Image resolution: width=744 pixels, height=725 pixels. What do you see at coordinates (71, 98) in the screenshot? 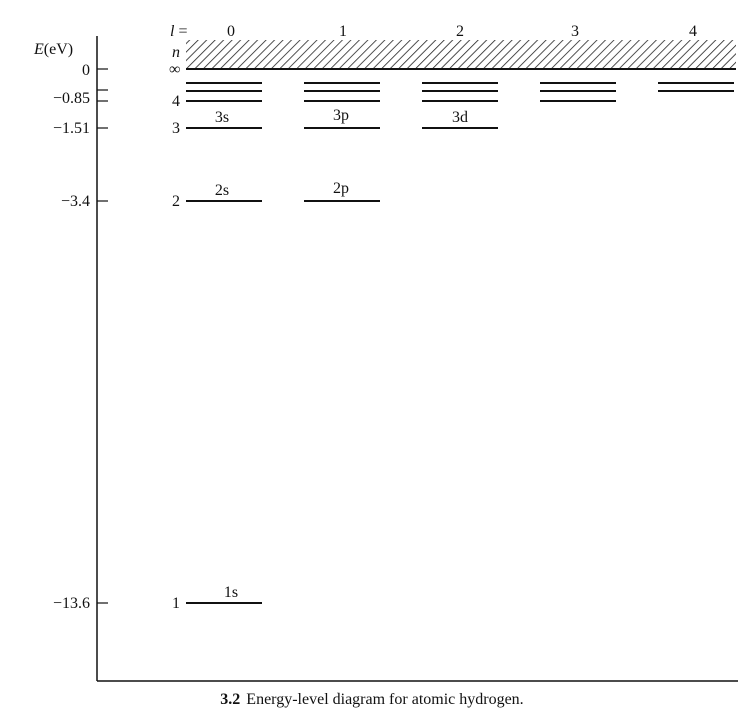
I see `tick-label-0.85: −0.85` at bounding box center [71, 98].